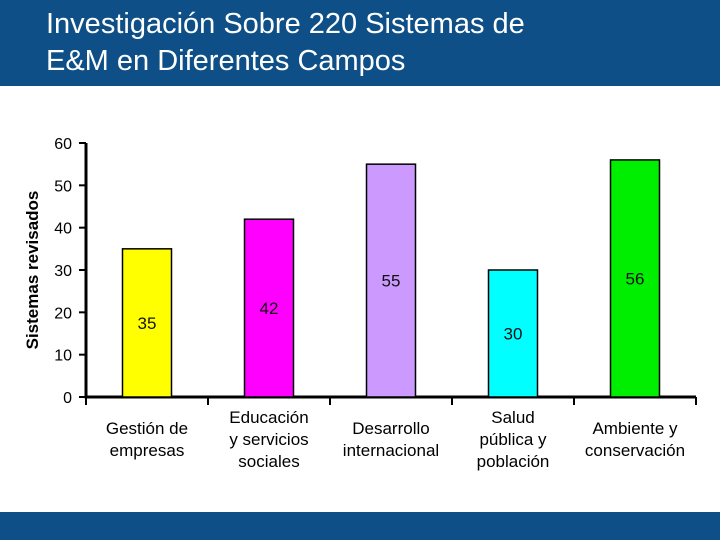 The width and height of the screenshot is (720, 540). Describe the element at coordinates (268, 461) in the screenshot. I see `x-category-label-line: sociales` at that location.